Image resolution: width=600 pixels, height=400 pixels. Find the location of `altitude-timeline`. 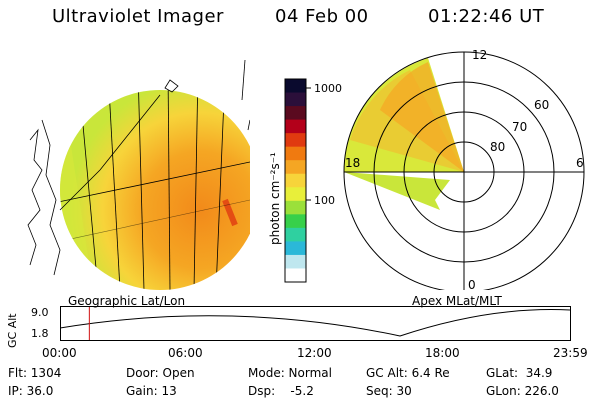

altitude-timeline is located at coordinates (315, 323).